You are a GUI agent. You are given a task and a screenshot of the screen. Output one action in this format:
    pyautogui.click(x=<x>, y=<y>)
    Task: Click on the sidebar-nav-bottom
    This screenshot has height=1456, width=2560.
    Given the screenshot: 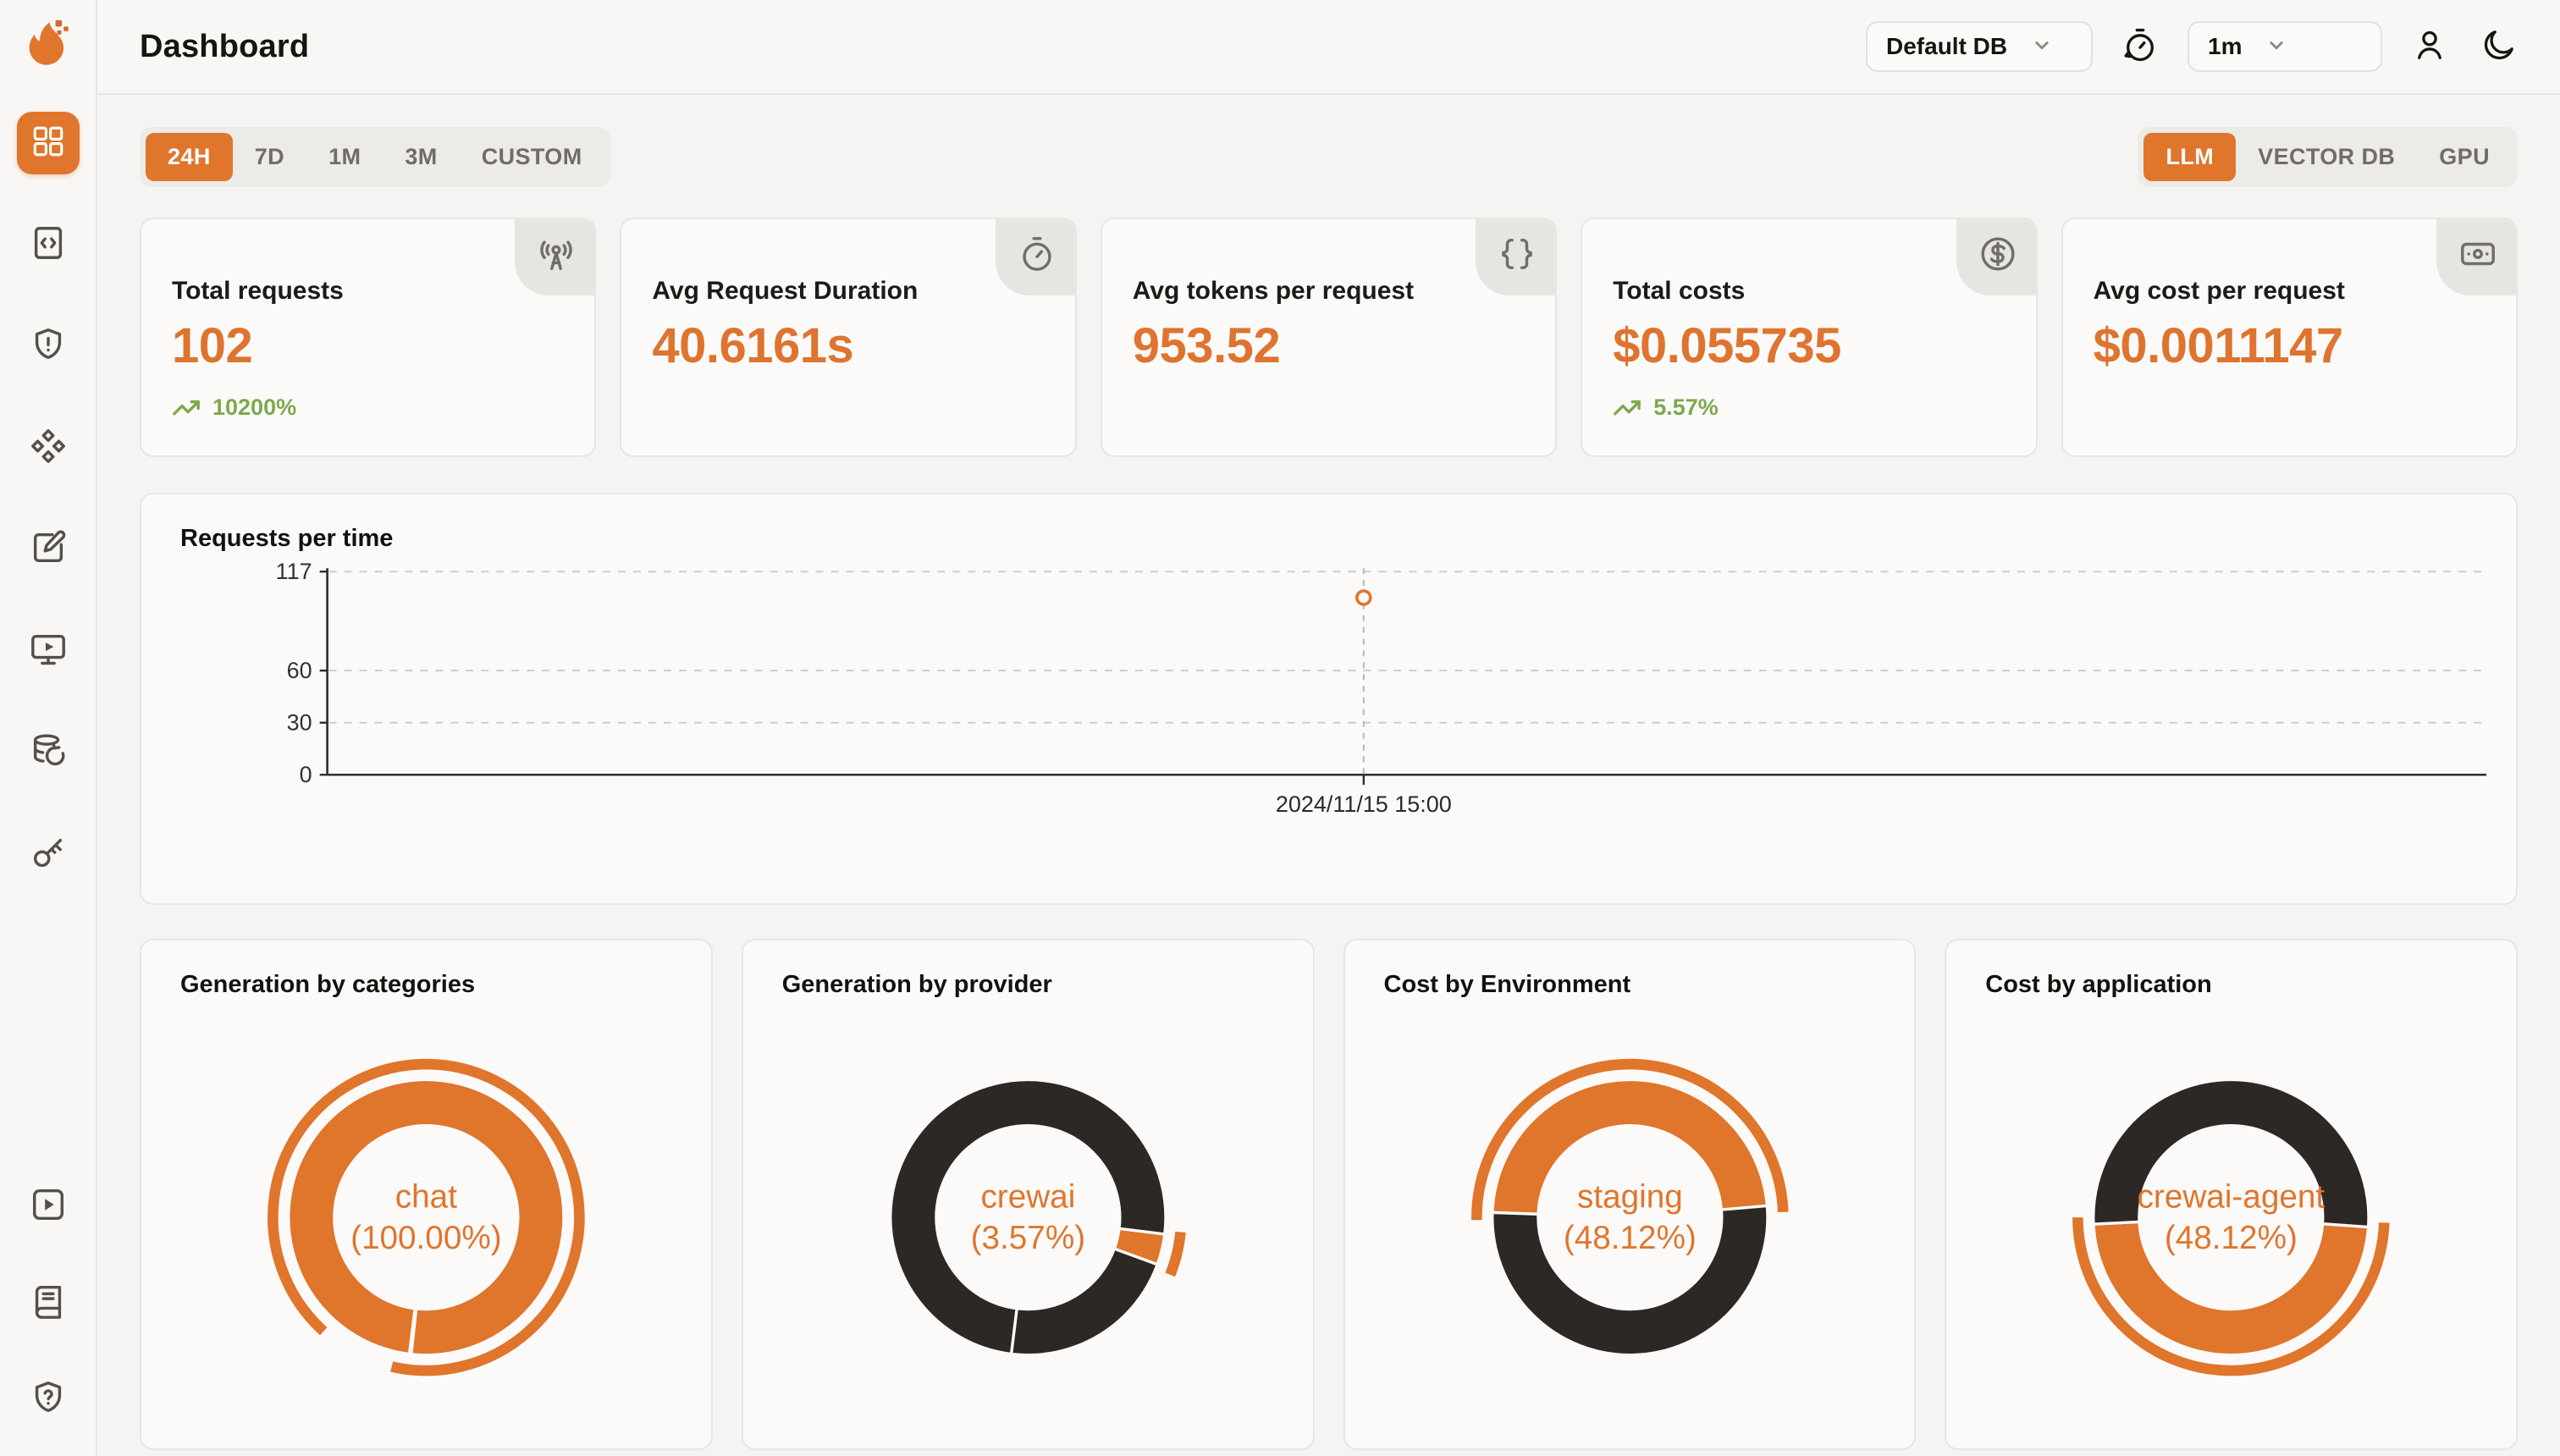 What is the action you would take?
    pyautogui.click(x=48, y=1303)
    